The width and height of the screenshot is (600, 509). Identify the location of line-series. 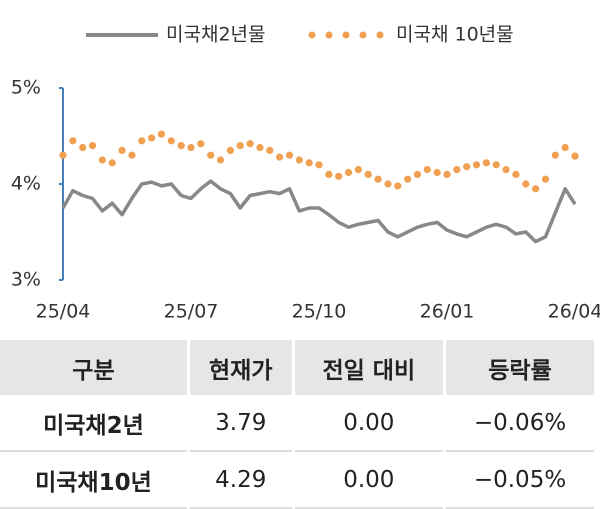
(319, 211).